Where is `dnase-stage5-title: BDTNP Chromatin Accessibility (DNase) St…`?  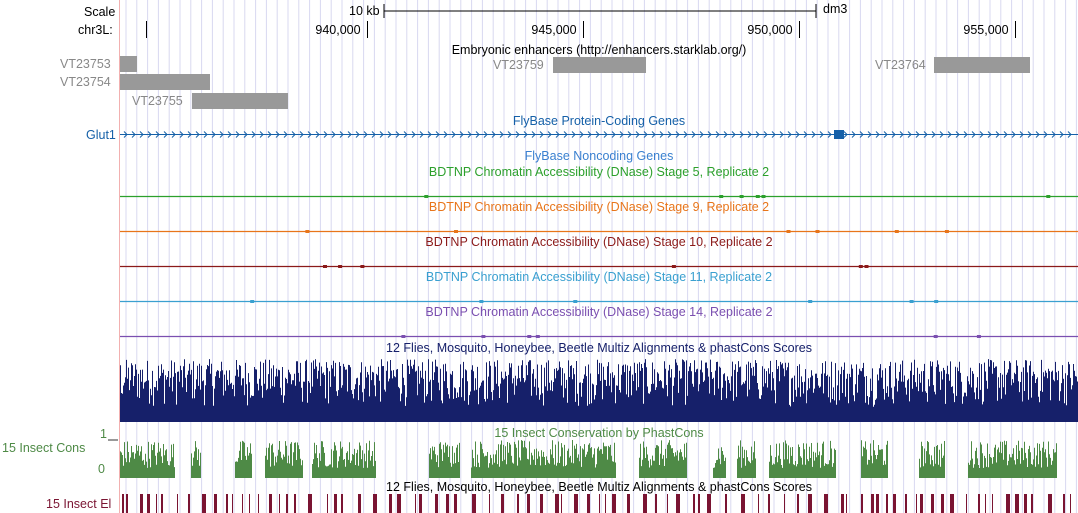 dnase-stage5-title: BDTNP Chromatin Accessibility (DNase) St… is located at coordinates (599, 172).